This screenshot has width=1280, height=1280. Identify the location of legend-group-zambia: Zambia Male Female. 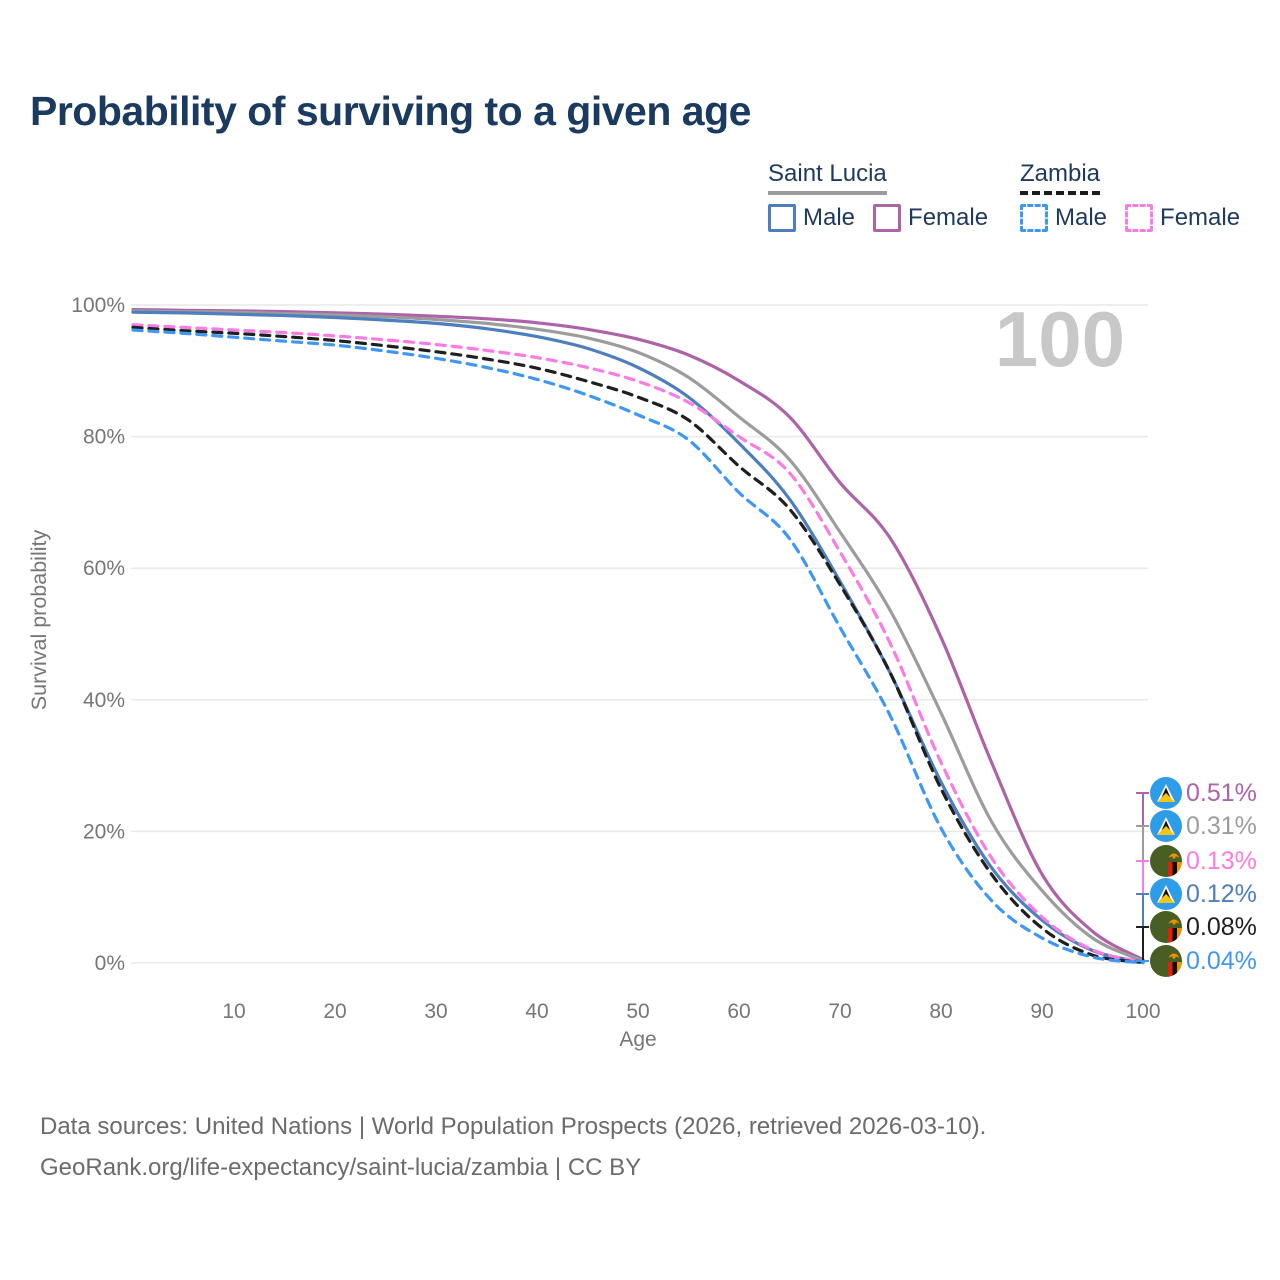
(1139, 196).